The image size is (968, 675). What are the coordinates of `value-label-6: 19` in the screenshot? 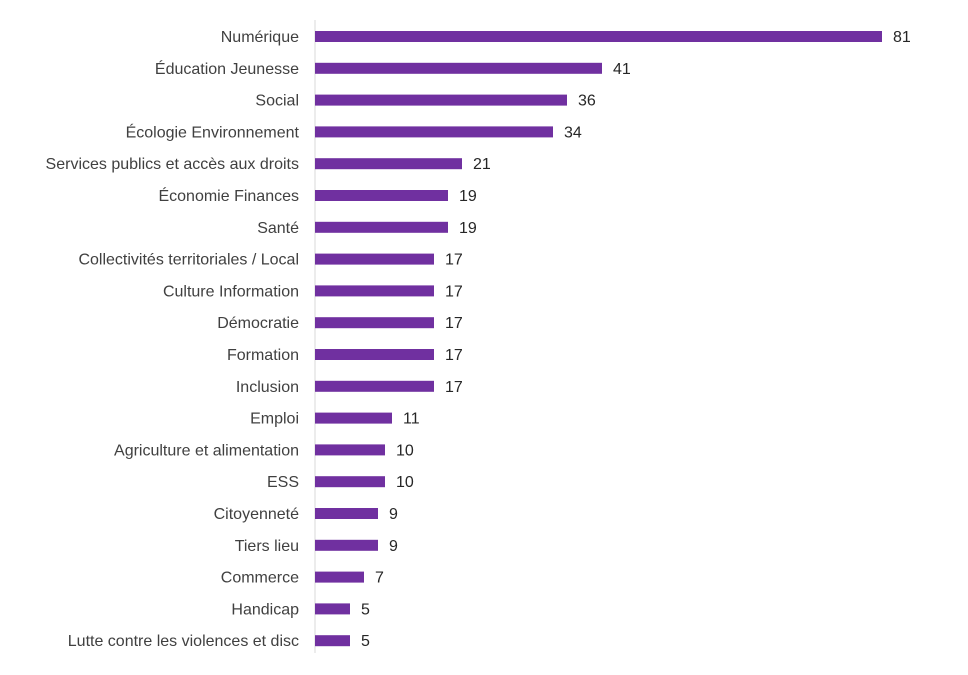 It's located at (468, 228).